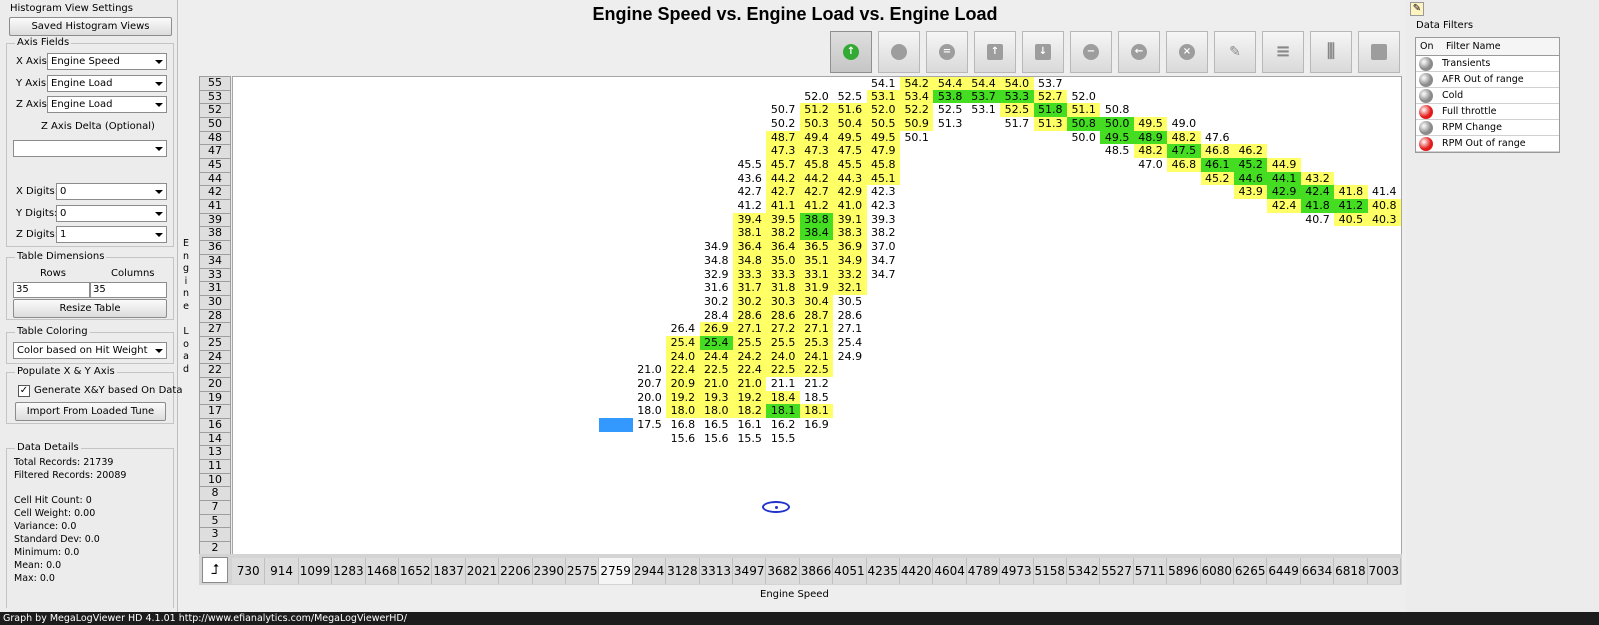  What do you see at coordinates (650, 370) in the screenshot?
I see `table-cell: 21.0` at bounding box center [650, 370].